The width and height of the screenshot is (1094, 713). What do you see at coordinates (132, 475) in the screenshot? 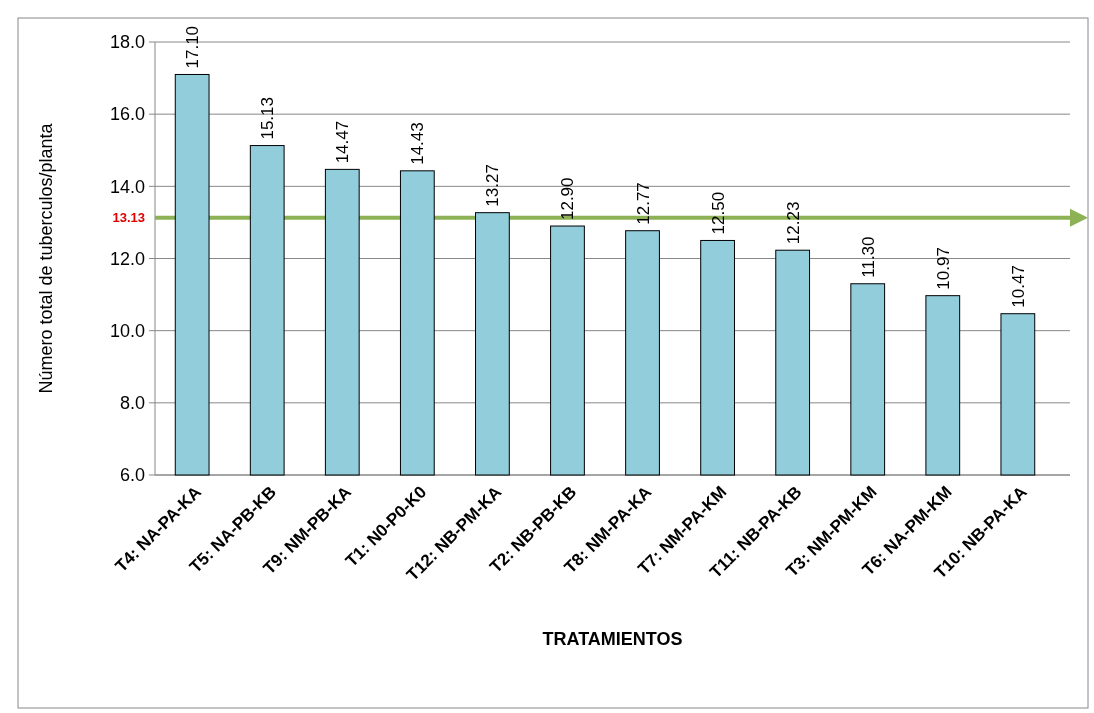
I see `y-tick-label: 6.0` at bounding box center [132, 475].